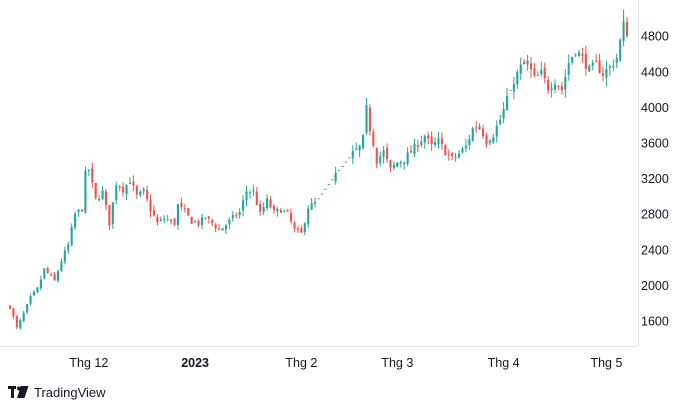 The image size is (690, 409). I want to click on y-tick-label: 2000, so click(655, 286).